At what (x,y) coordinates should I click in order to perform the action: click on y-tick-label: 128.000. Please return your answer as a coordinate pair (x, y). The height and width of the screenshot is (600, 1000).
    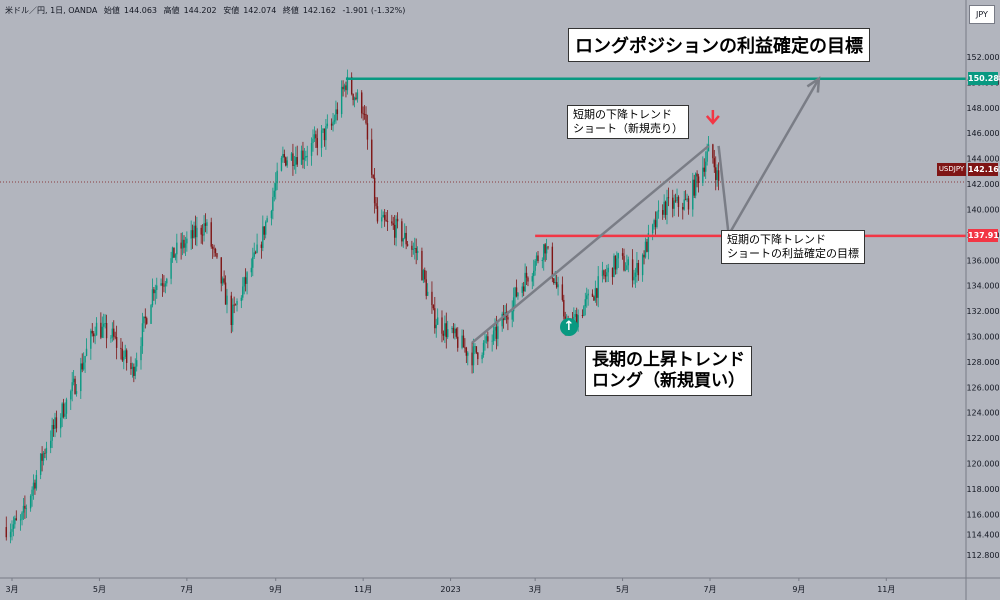
    Looking at the image, I should click on (982, 362).